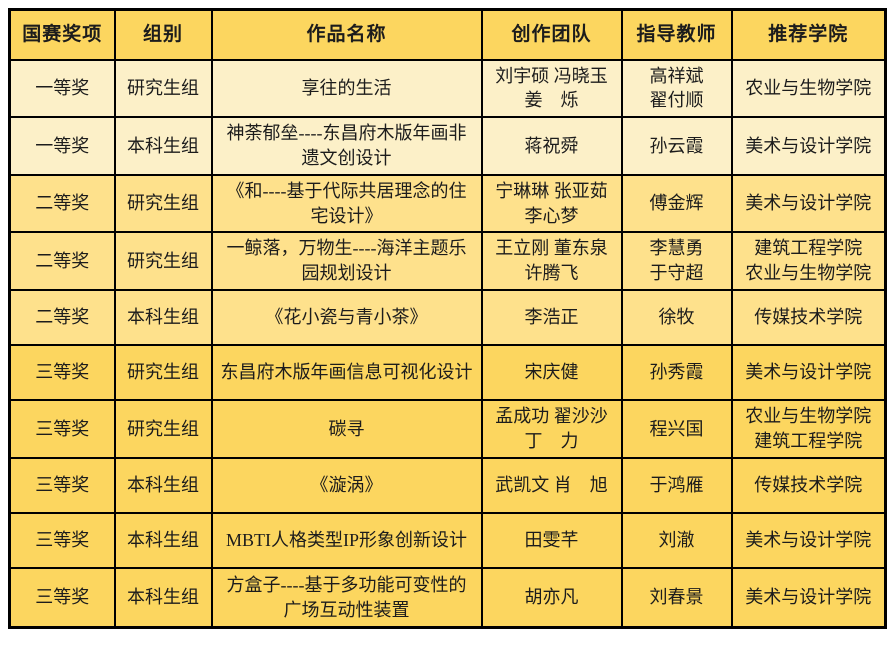 This screenshot has height=655, width=892. What do you see at coordinates (346, 261) in the screenshot?
I see `work-cell: 一鲸落，万物生----海洋主题乐园规划设计` at bounding box center [346, 261].